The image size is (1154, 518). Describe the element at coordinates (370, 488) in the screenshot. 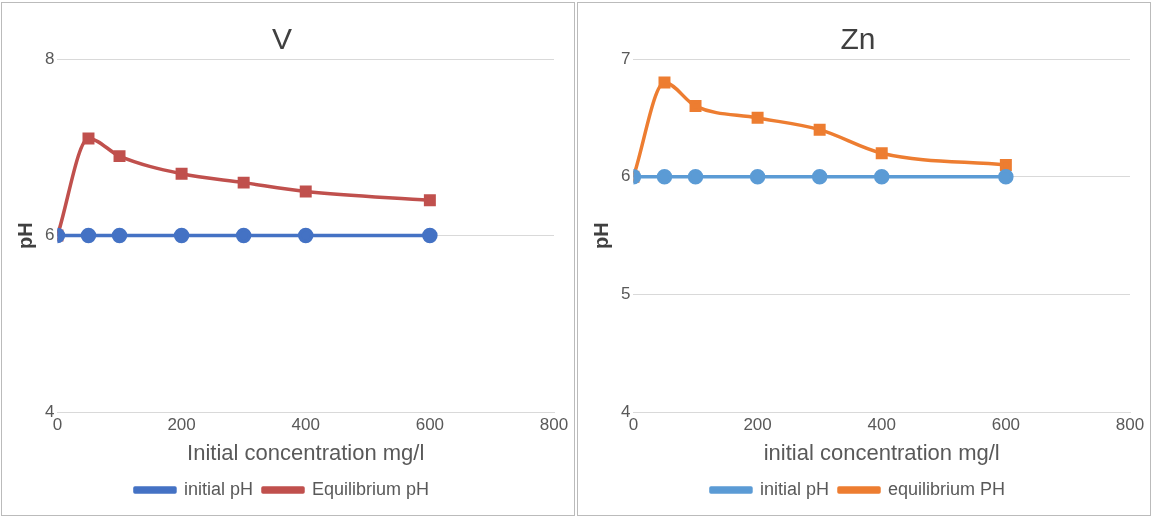

I see `legend-label: Equilibrium pH` at that location.